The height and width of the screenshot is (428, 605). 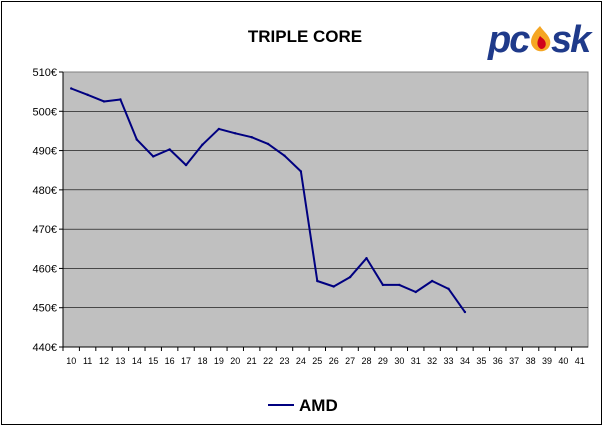 What do you see at coordinates (45, 309) in the screenshot?
I see `y-tick-label: 450€` at bounding box center [45, 309].